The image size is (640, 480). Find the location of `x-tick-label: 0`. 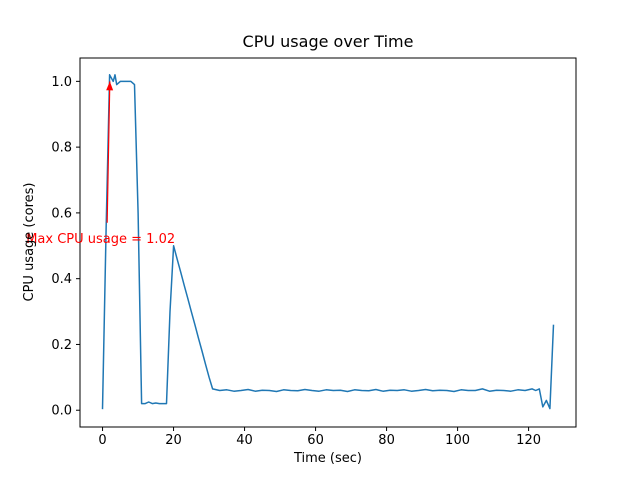

x-tick-label: 0 is located at coordinates (102, 440).